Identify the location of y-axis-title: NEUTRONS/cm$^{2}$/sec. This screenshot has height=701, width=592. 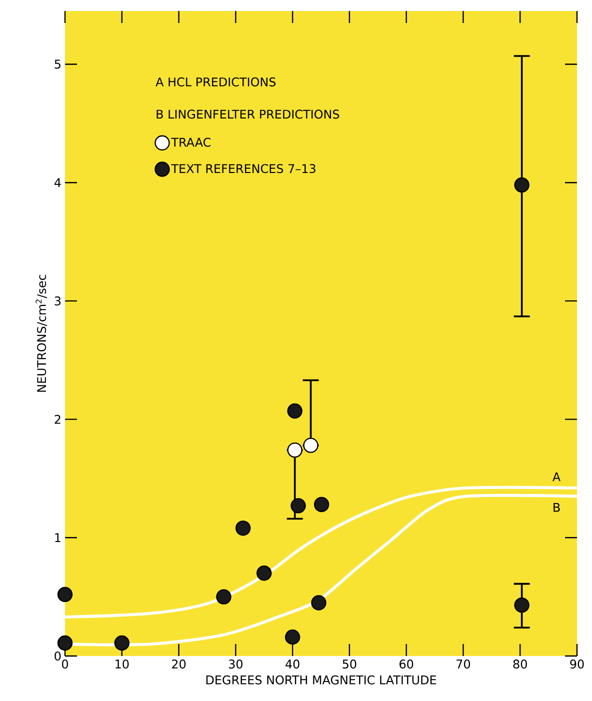
(42, 333).